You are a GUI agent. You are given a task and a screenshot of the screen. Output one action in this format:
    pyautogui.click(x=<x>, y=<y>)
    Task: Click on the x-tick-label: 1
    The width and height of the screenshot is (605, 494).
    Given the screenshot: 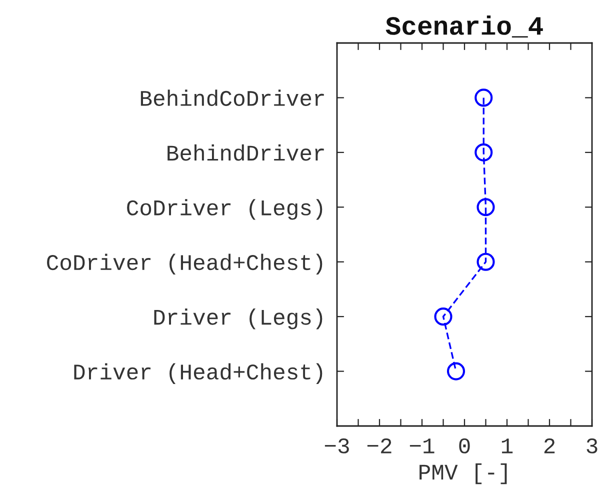 What is the action you would take?
    pyautogui.click(x=507, y=446)
    